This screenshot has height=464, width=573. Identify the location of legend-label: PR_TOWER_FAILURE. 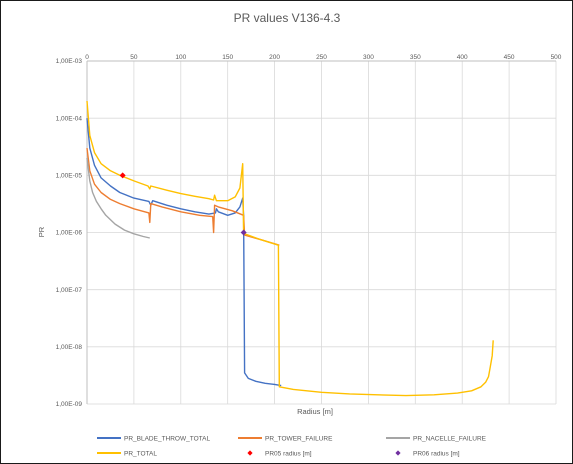
(299, 438).